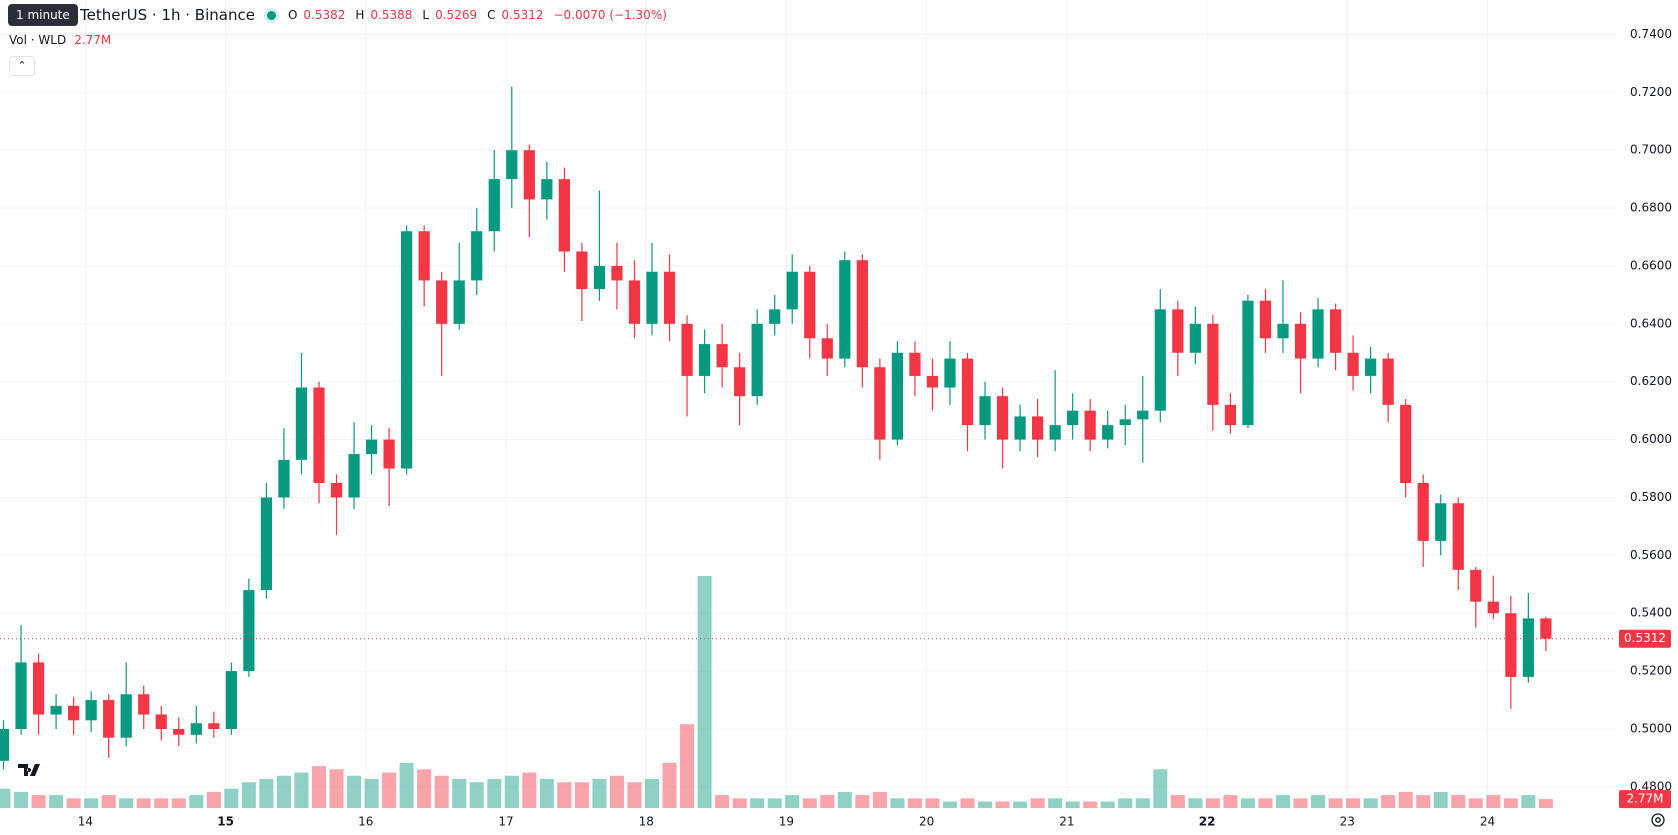 The height and width of the screenshot is (835, 1678). Describe the element at coordinates (646, 822) in the screenshot. I see `x-tick-label: 18` at that location.